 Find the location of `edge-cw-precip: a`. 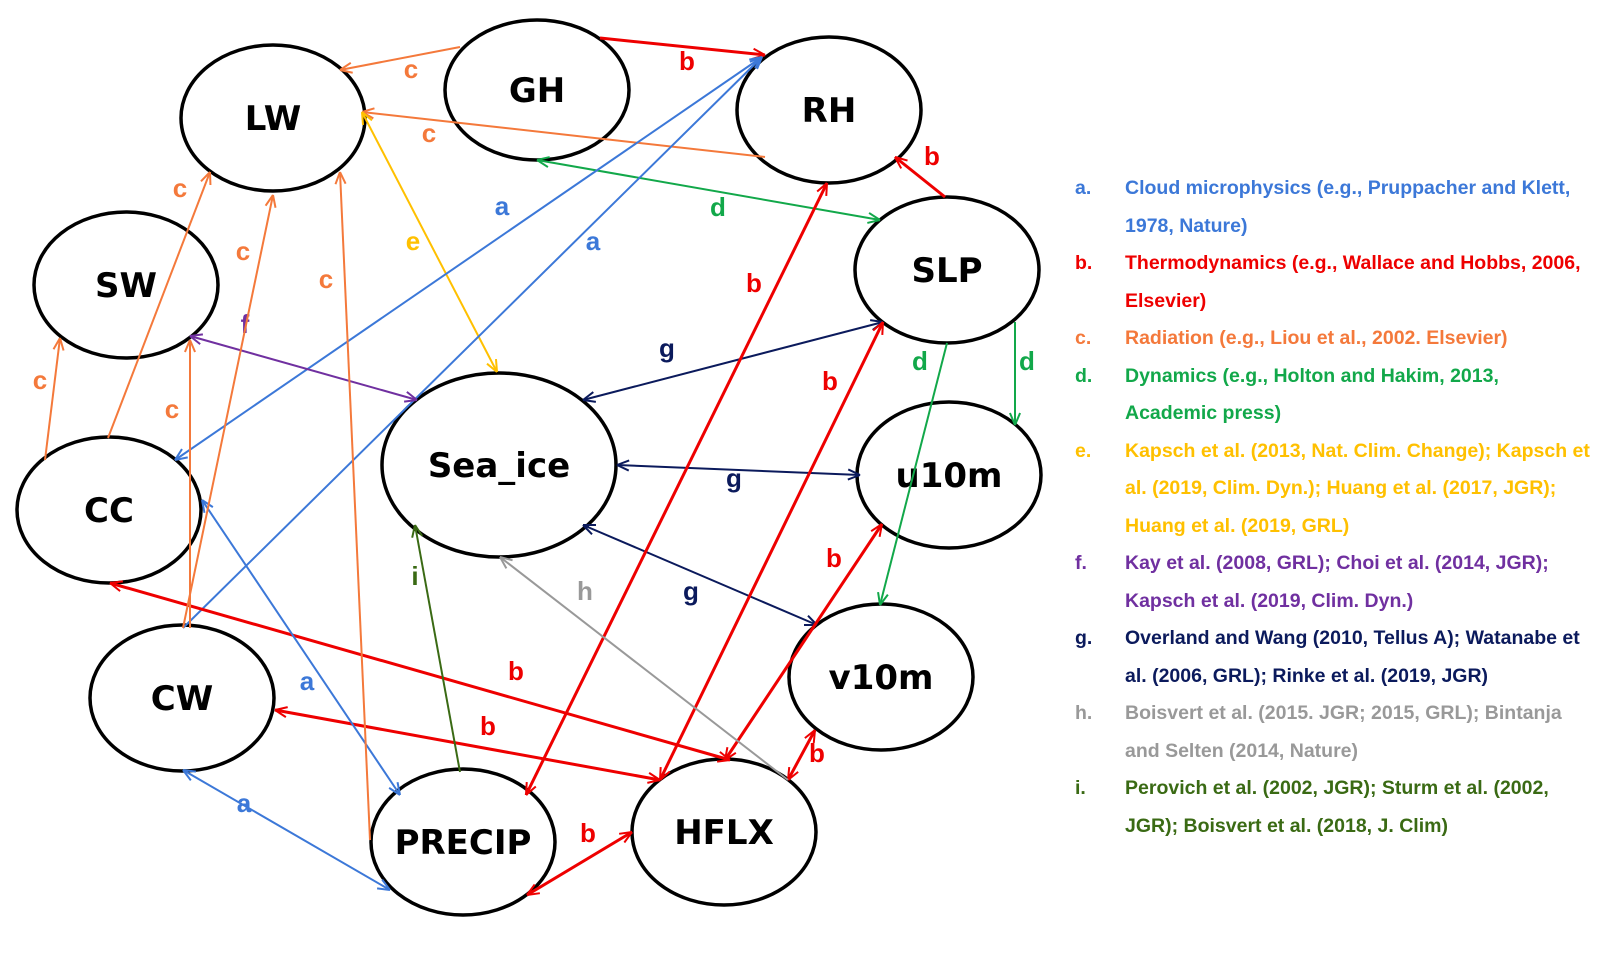

edge-cw-precip: a is located at coordinates (286, 830).